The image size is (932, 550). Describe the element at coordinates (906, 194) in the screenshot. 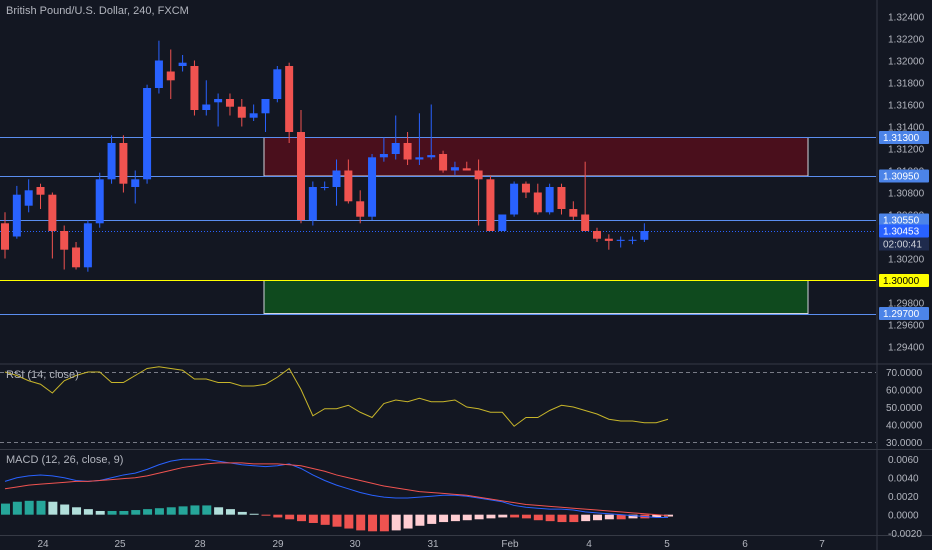

I see `price-tick-label: 1.30800` at that location.